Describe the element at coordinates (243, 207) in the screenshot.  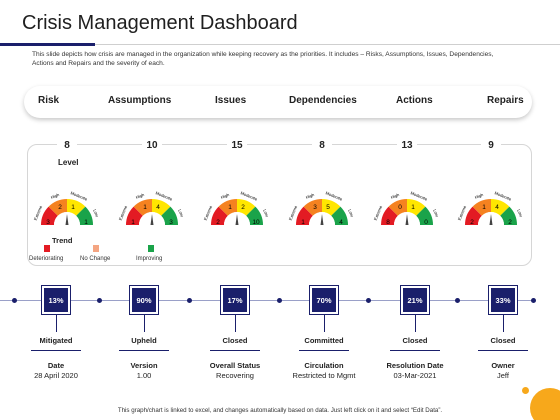
I see `gauge-value-moderate: 2` at that location.